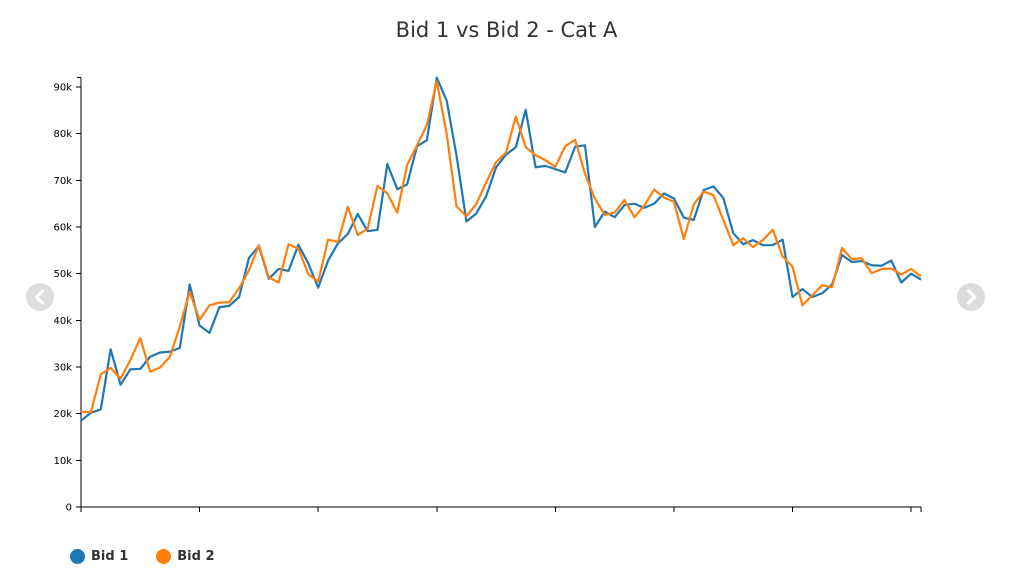 The width and height of the screenshot is (1013, 581). I want to click on y-tick-label: 90k, so click(62, 88).